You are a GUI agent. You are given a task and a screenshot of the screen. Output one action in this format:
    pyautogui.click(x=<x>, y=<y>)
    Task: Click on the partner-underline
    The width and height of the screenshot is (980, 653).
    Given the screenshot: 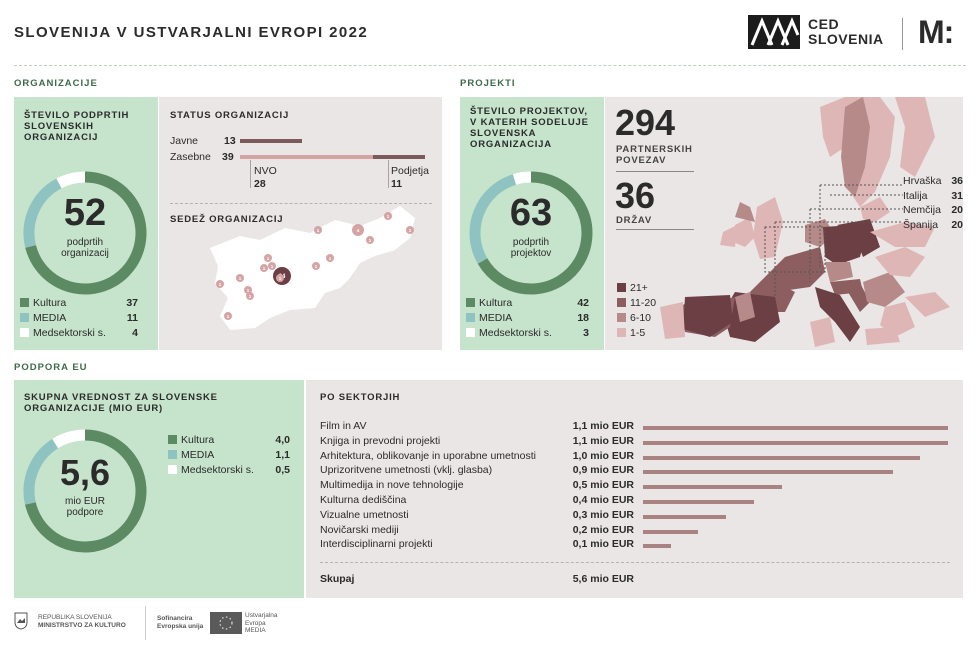 What is the action you would take?
    pyautogui.click(x=655, y=171)
    